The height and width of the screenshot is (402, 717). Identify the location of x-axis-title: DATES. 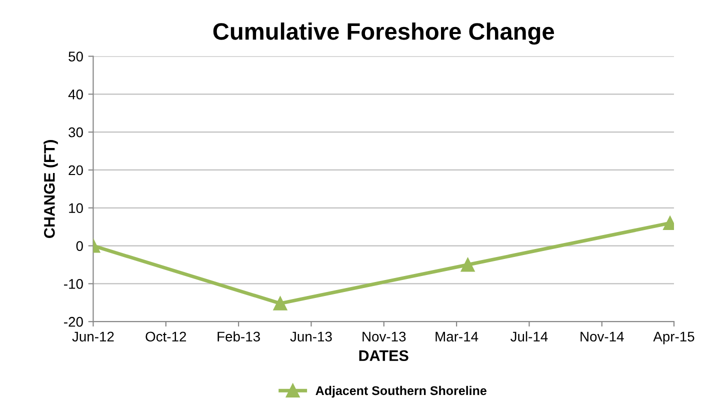
(383, 356).